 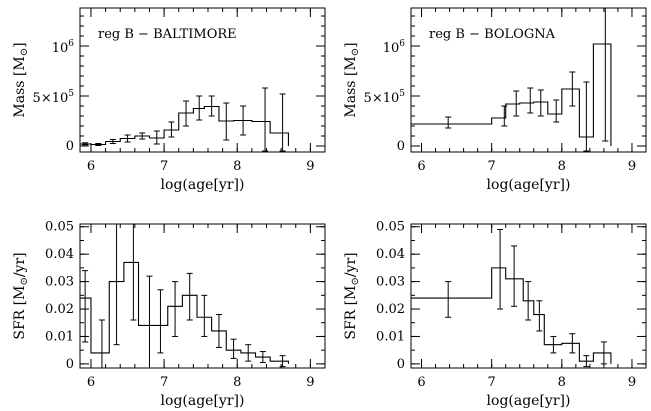 I want to click on y-tick-label: 0.05, so click(x=390, y=227).